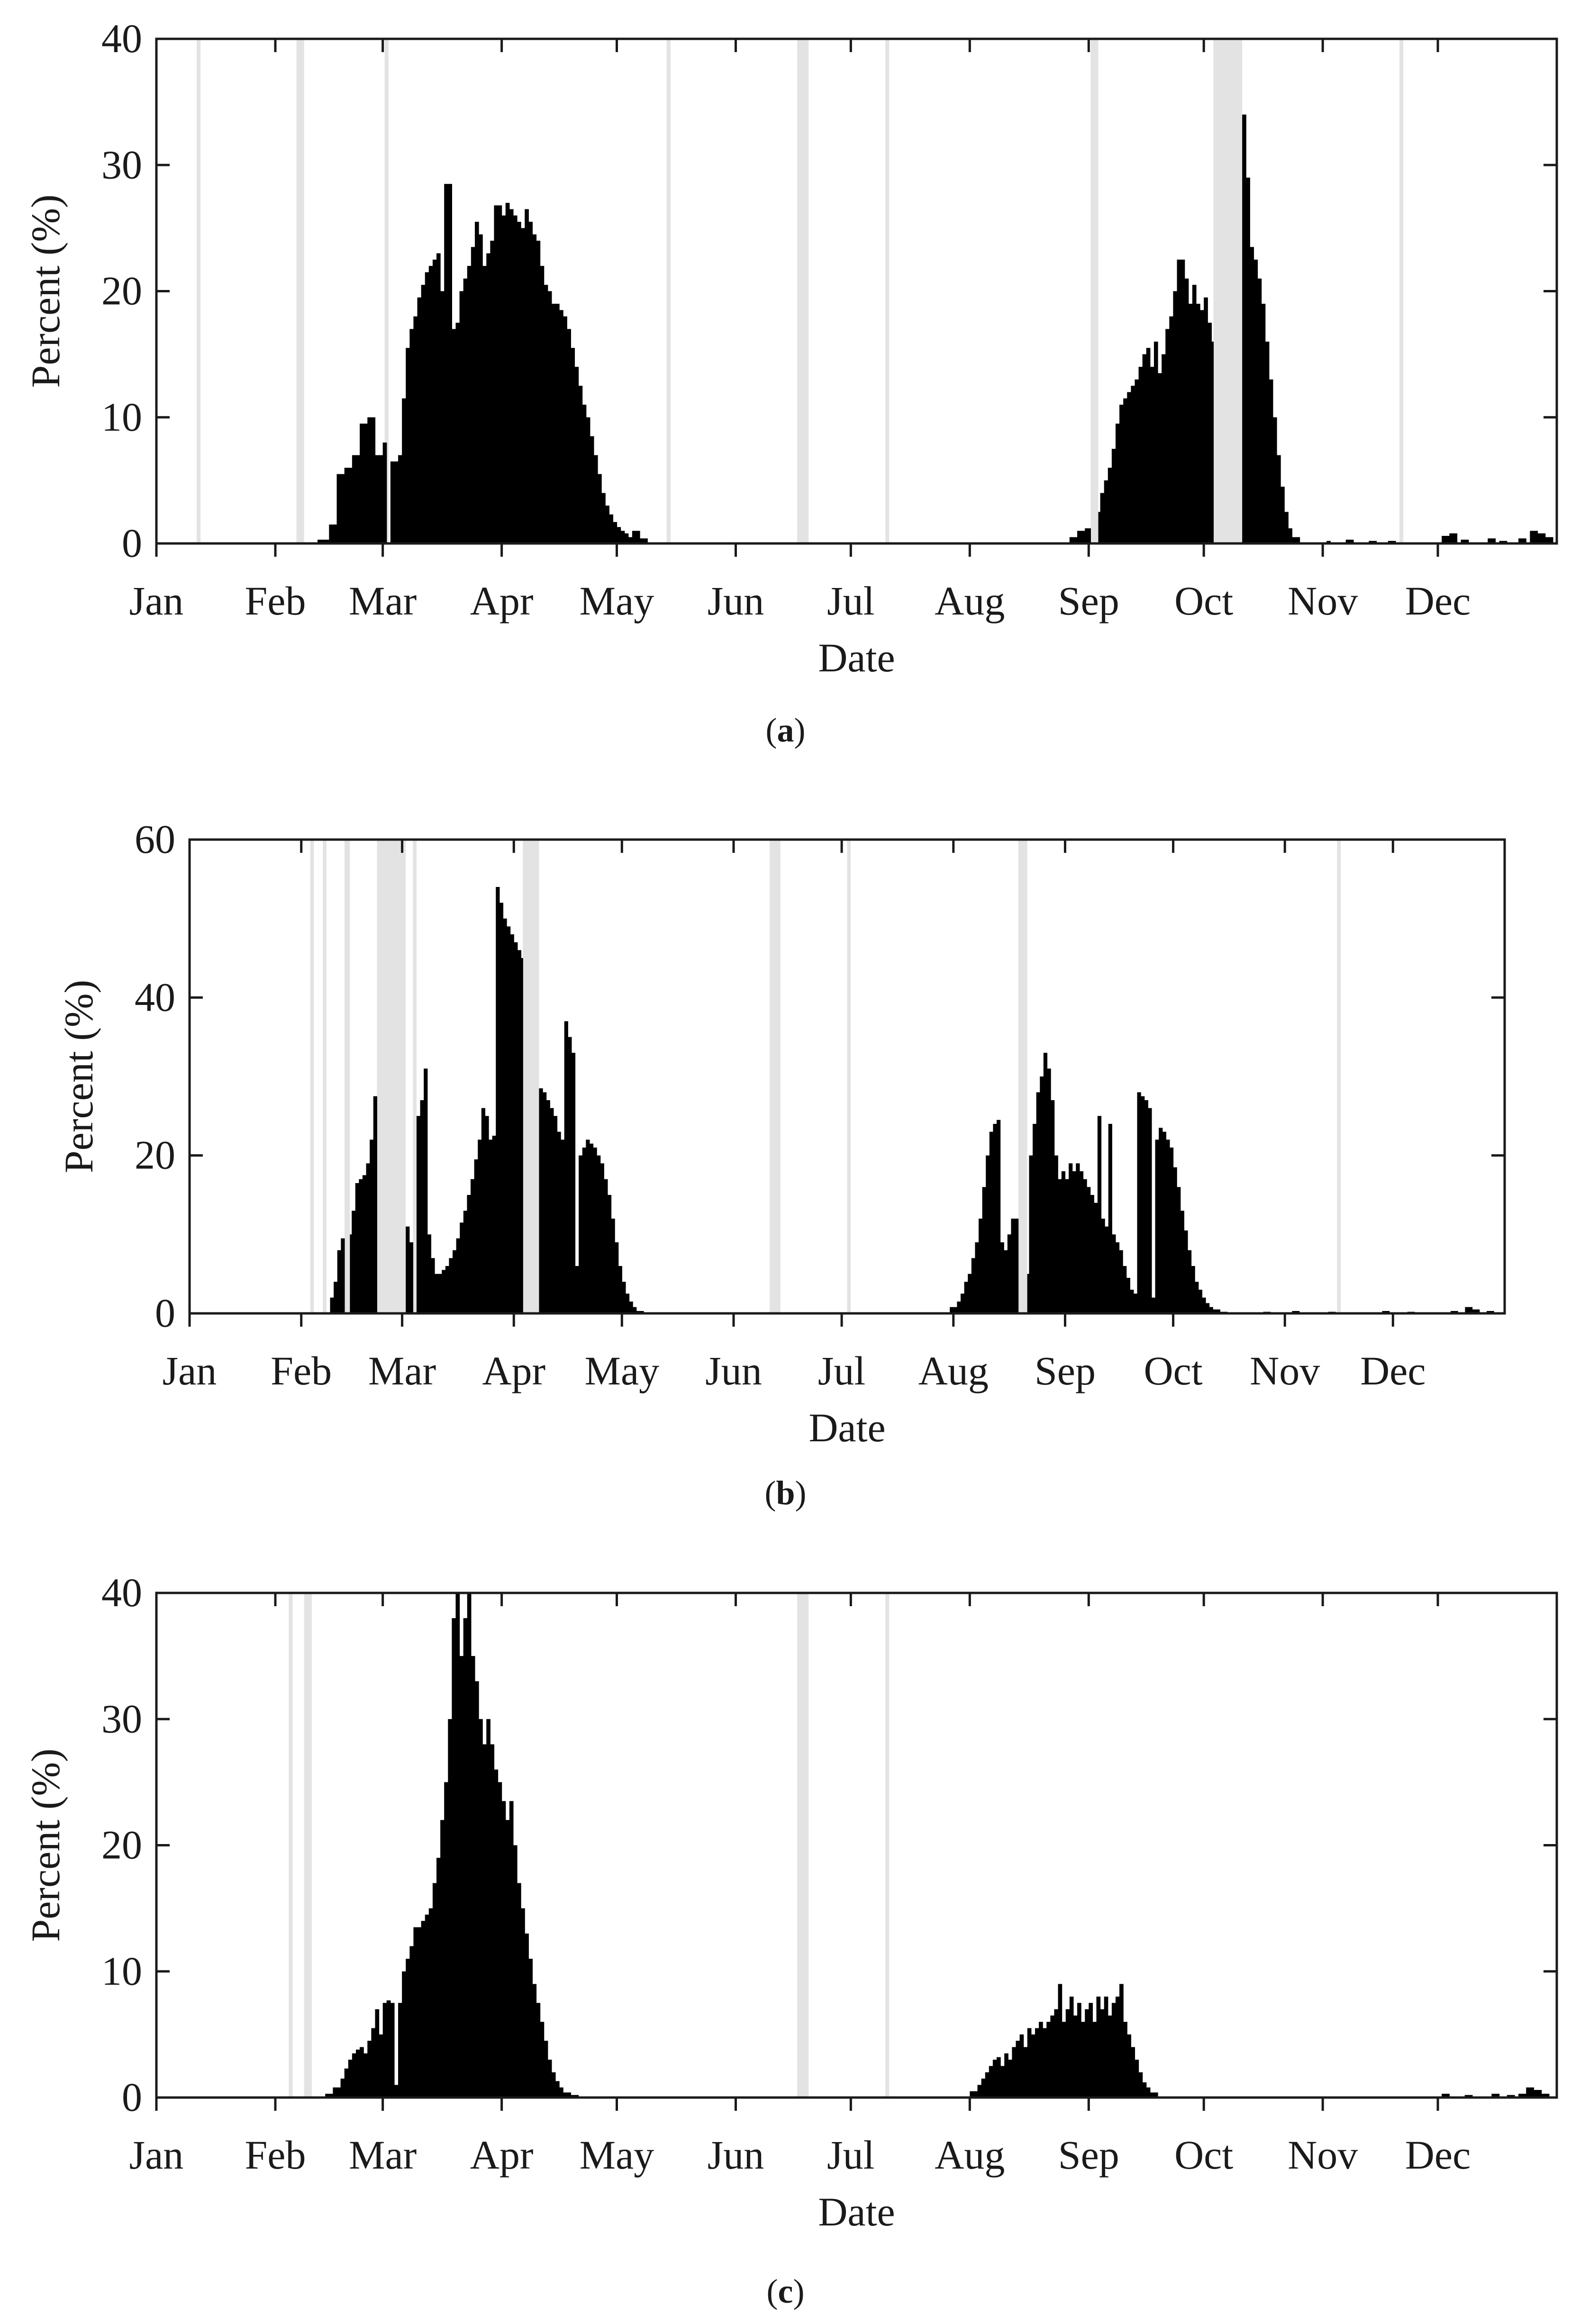 This screenshot has width=1571, height=2324. What do you see at coordinates (1203, 601) in the screenshot?
I see `x-tick-label: Oct` at bounding box center [1203, 601].